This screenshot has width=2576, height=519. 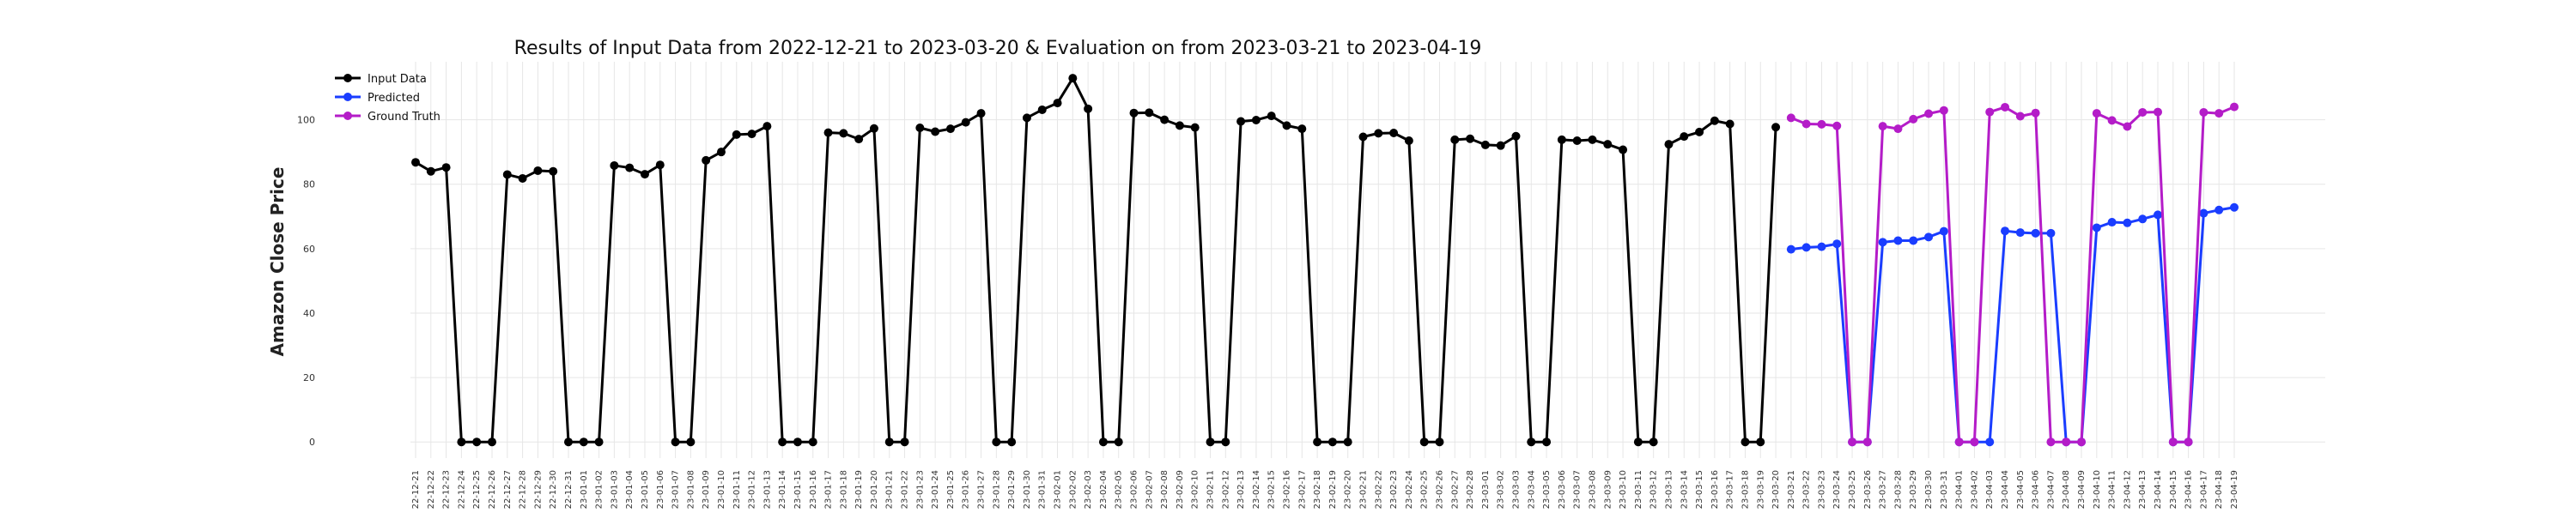 I want to click on x-tick-label: 23-03-25, so click(x=1852, y=489).